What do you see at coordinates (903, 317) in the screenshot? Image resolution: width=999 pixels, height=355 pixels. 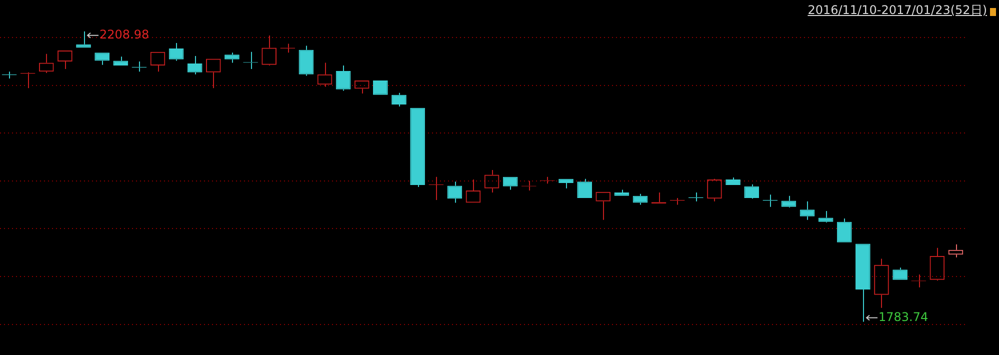 I see `annotation: 1783.74` at bounding box center [903, 317].